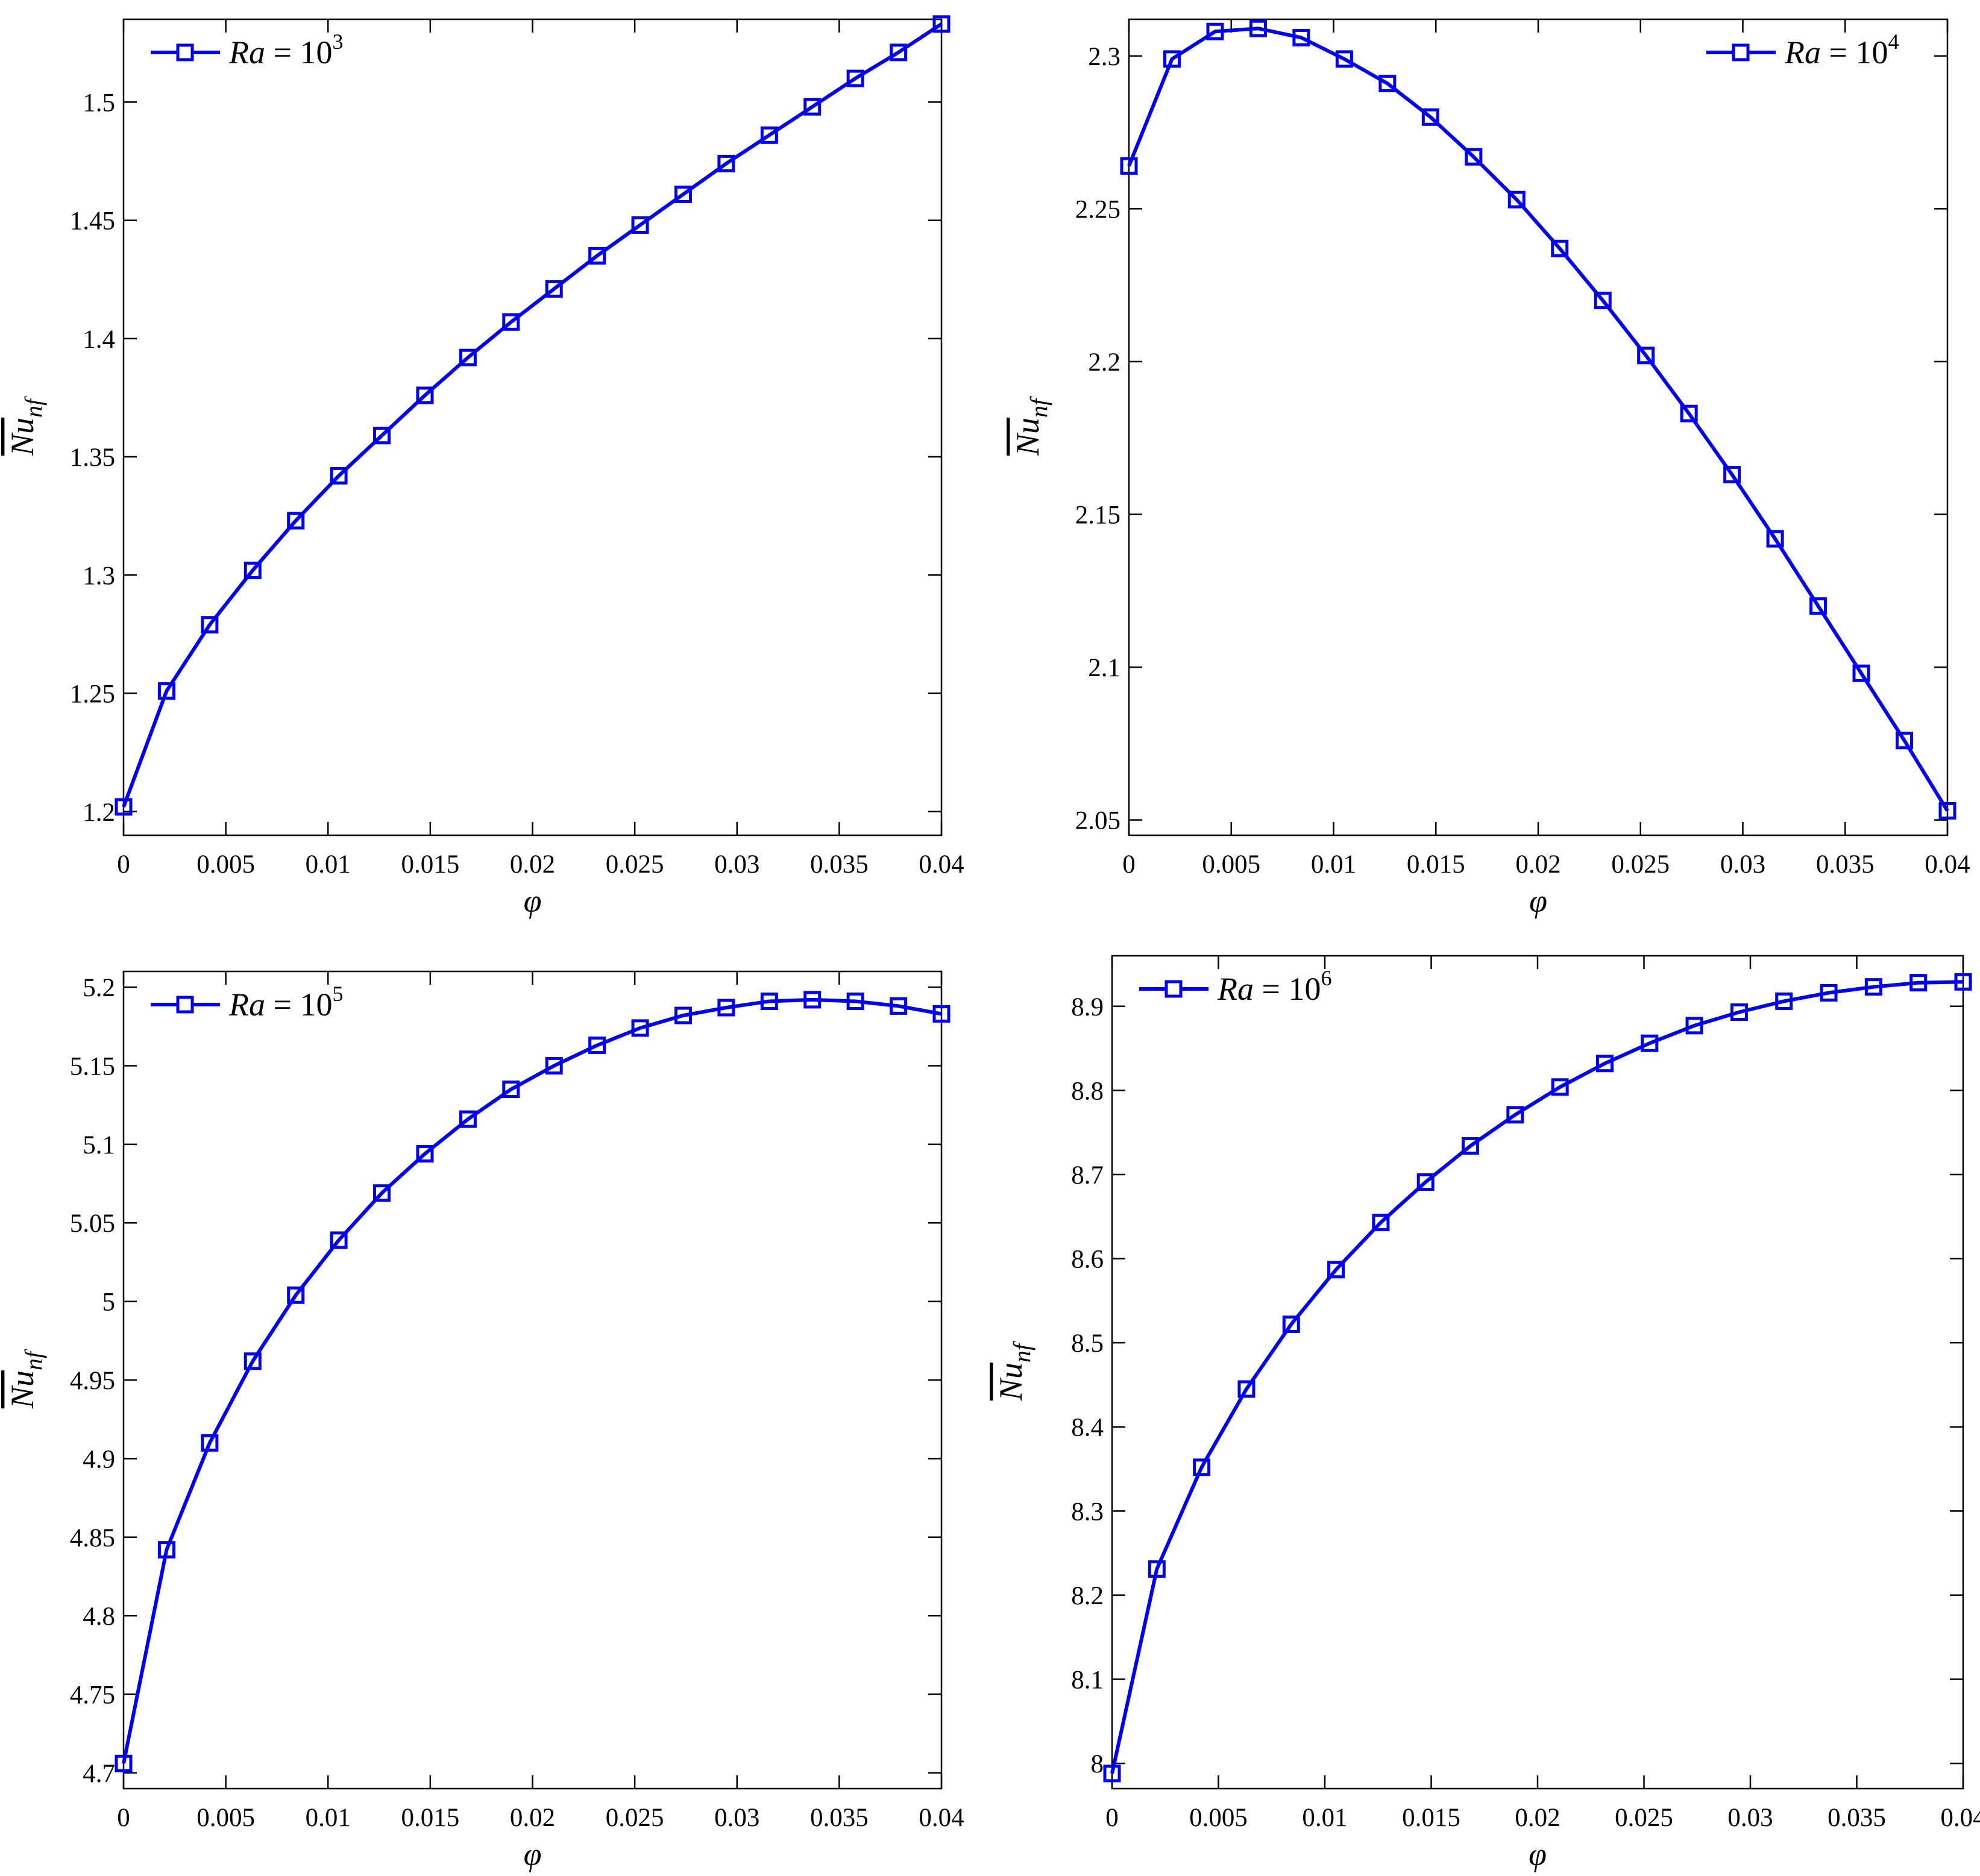  What do you see at coordinates (99, 1145) in the screenshot?
I see `y-tick-label: 5.1` at bounding box center [99, 1145].